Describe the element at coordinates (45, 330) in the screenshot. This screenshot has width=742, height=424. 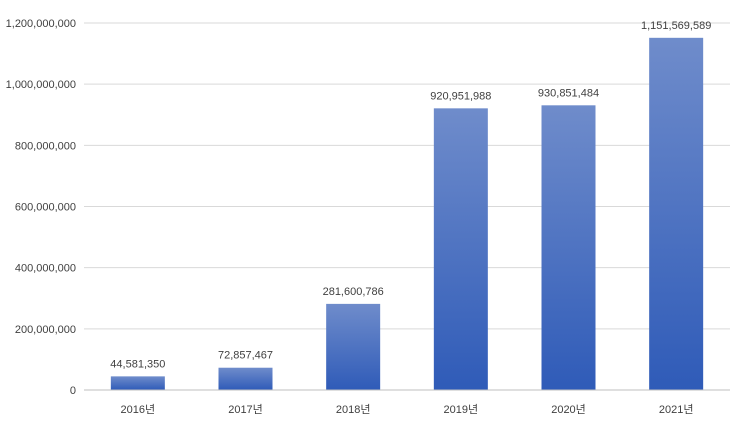
I see `y-tick-label: 200,000,000` at that location.